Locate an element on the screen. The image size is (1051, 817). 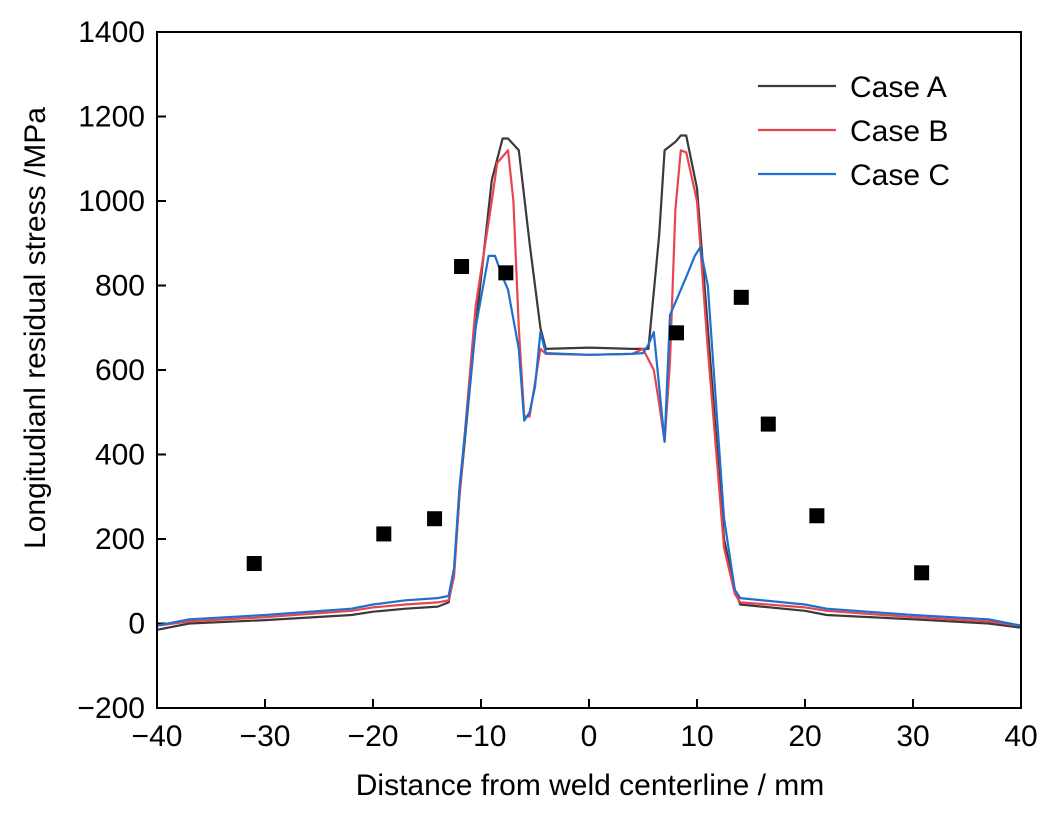
x-tick-label: 10 is located at coordinates (696, 736).